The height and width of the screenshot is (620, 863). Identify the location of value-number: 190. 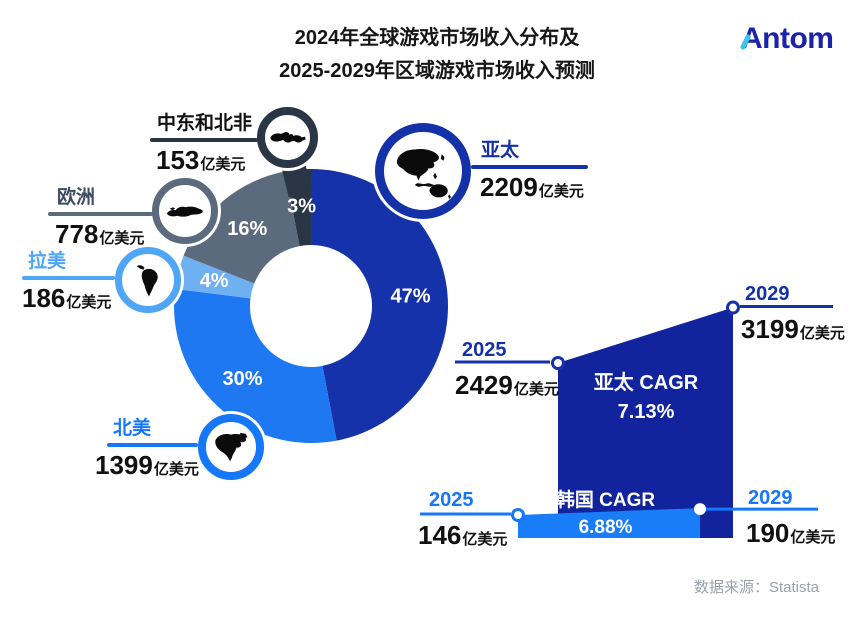
(768, 533).